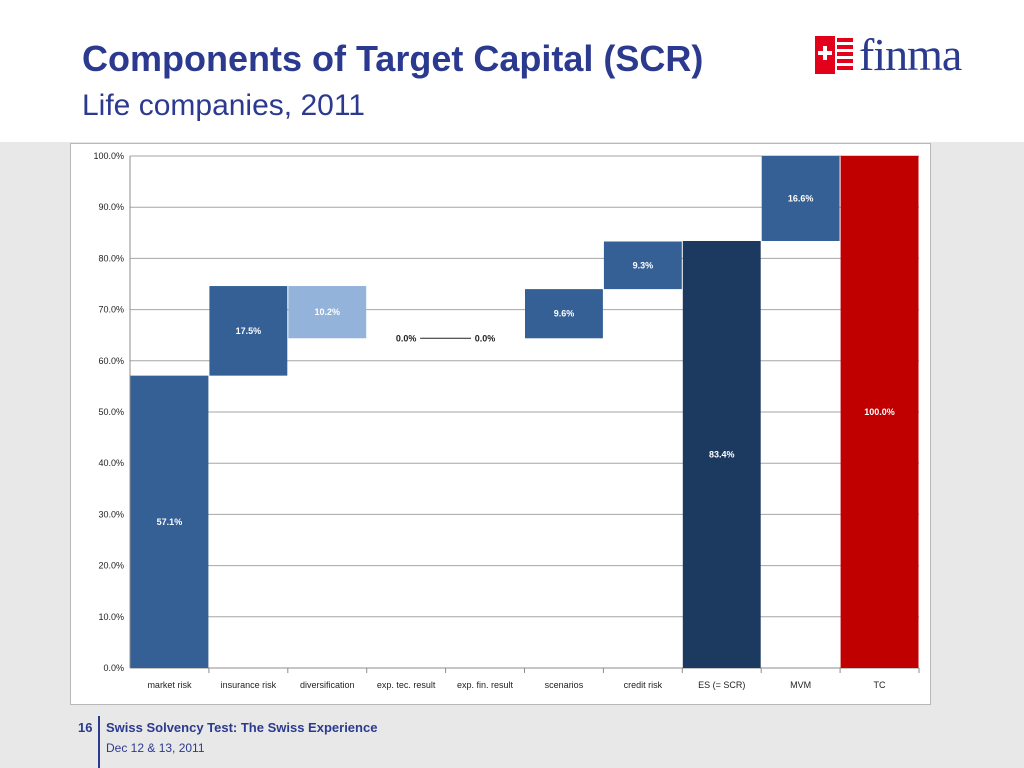  I want to click on data-label: 9.3%, so click(643, 265).